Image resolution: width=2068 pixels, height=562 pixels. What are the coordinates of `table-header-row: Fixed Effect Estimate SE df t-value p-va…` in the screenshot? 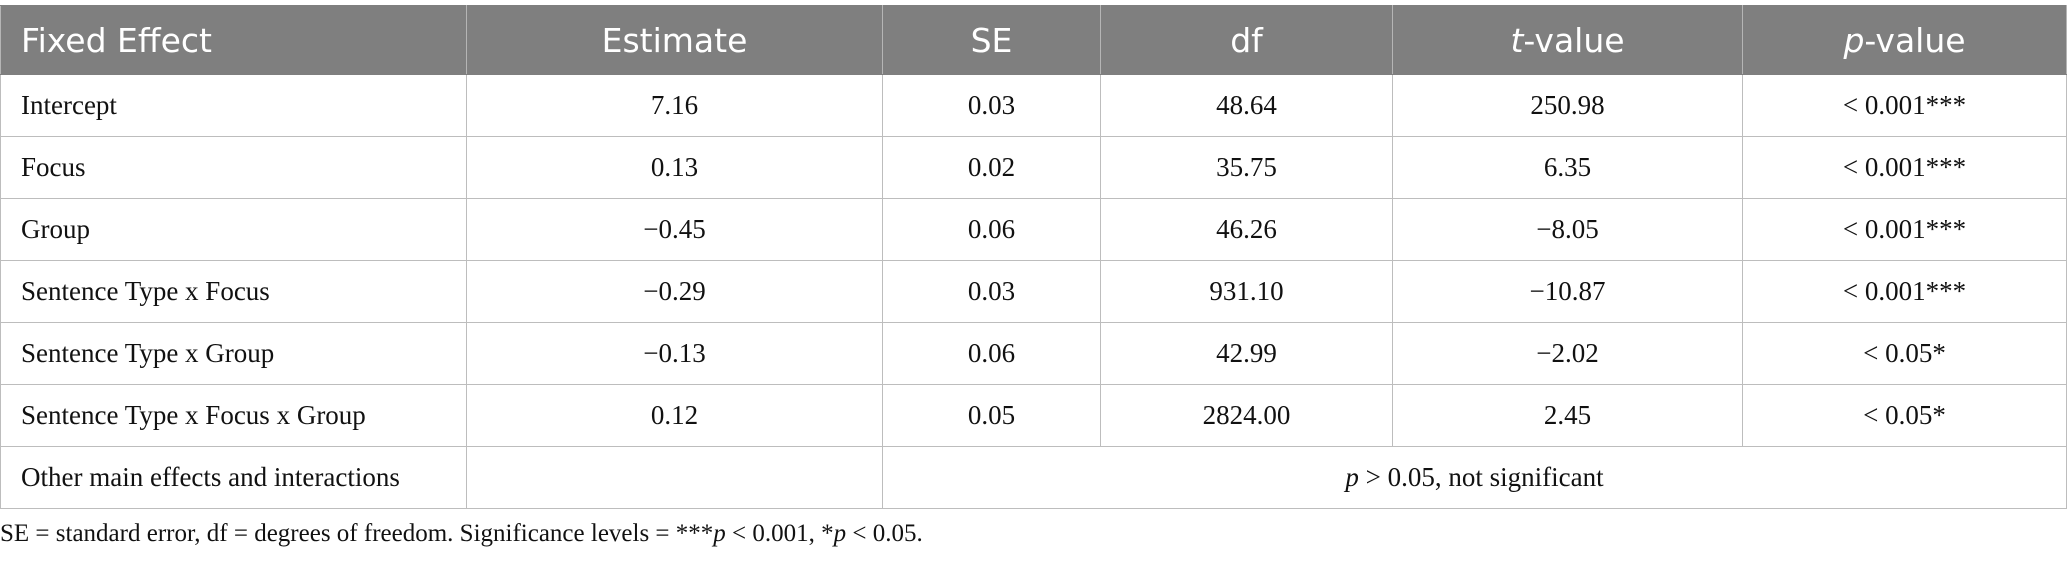 It's located at (1033, 40).